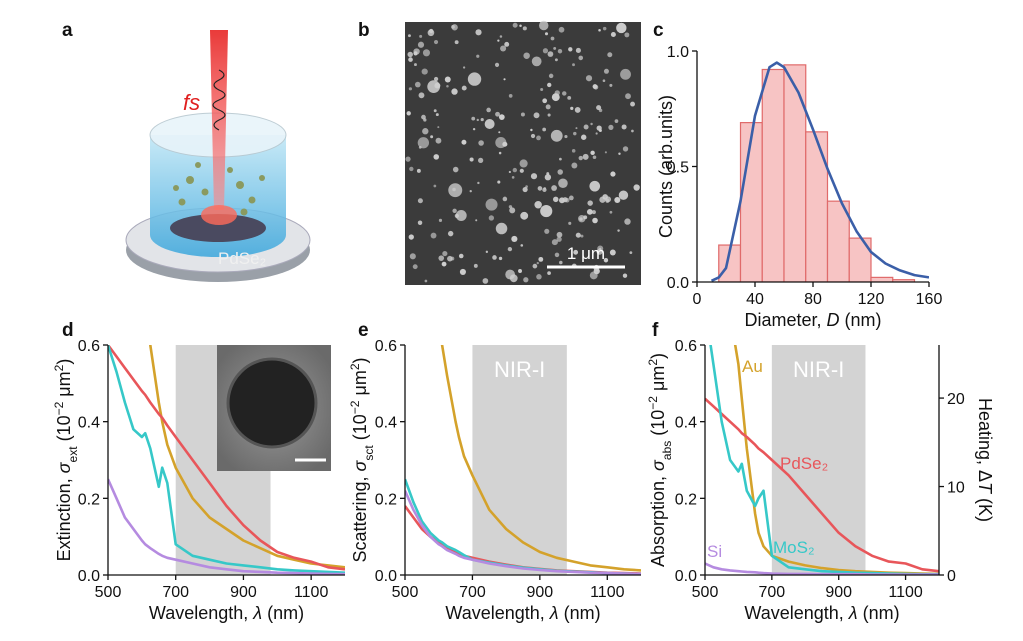  What do you see at coordinates (905, 592) in the screenshot?
I see `x-tick-label: 1100` at bounding box center [905, 592].